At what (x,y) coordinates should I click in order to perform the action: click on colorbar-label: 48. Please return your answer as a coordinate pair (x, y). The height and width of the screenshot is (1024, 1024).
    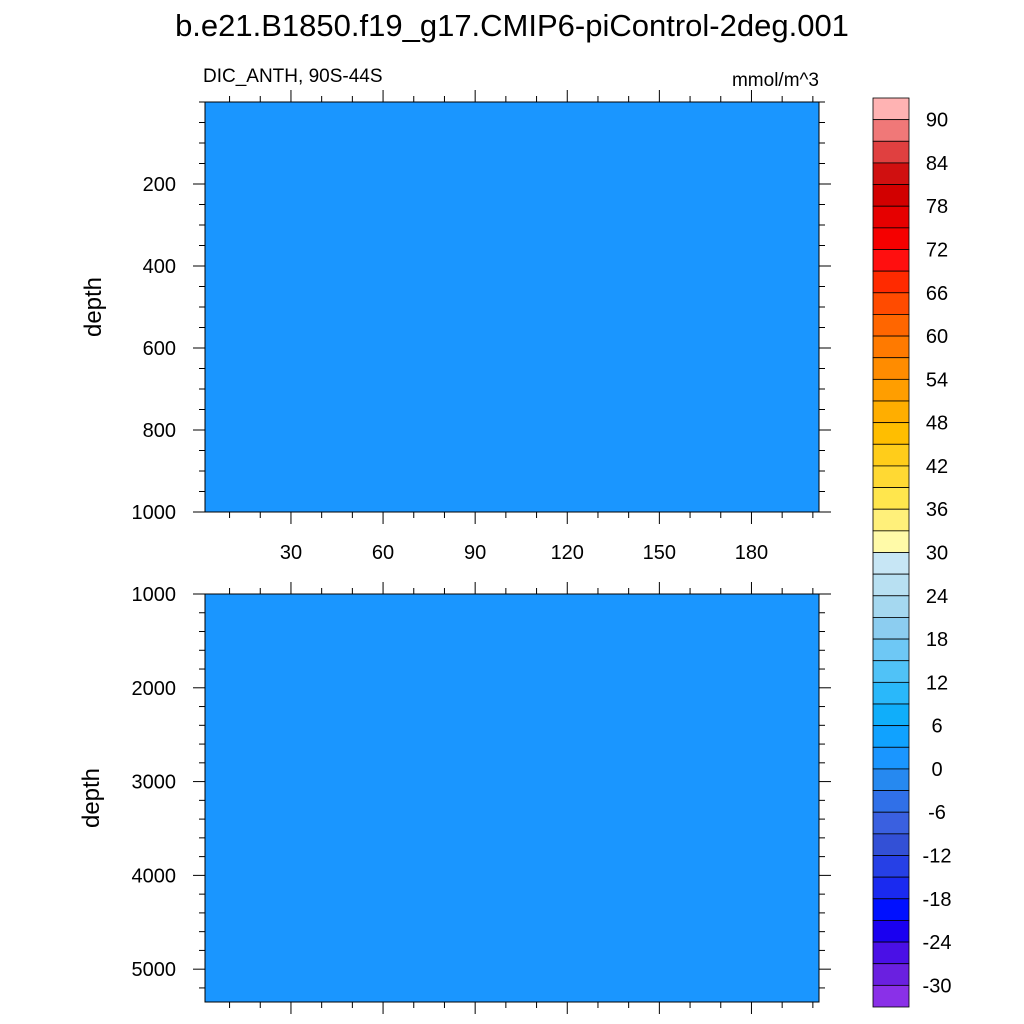
    Looking at the image, I should click on (937, 424).